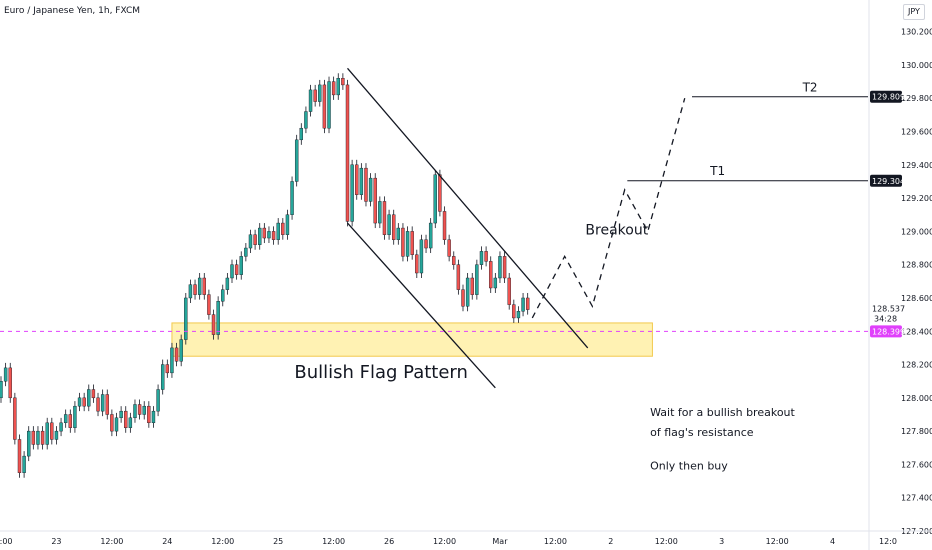  I want to click on price-tick-label: 128.600, so click(916, 298).